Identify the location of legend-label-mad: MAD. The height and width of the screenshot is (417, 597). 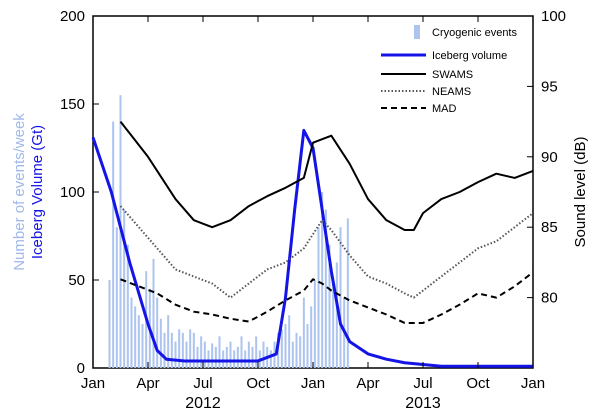
(444, 109).